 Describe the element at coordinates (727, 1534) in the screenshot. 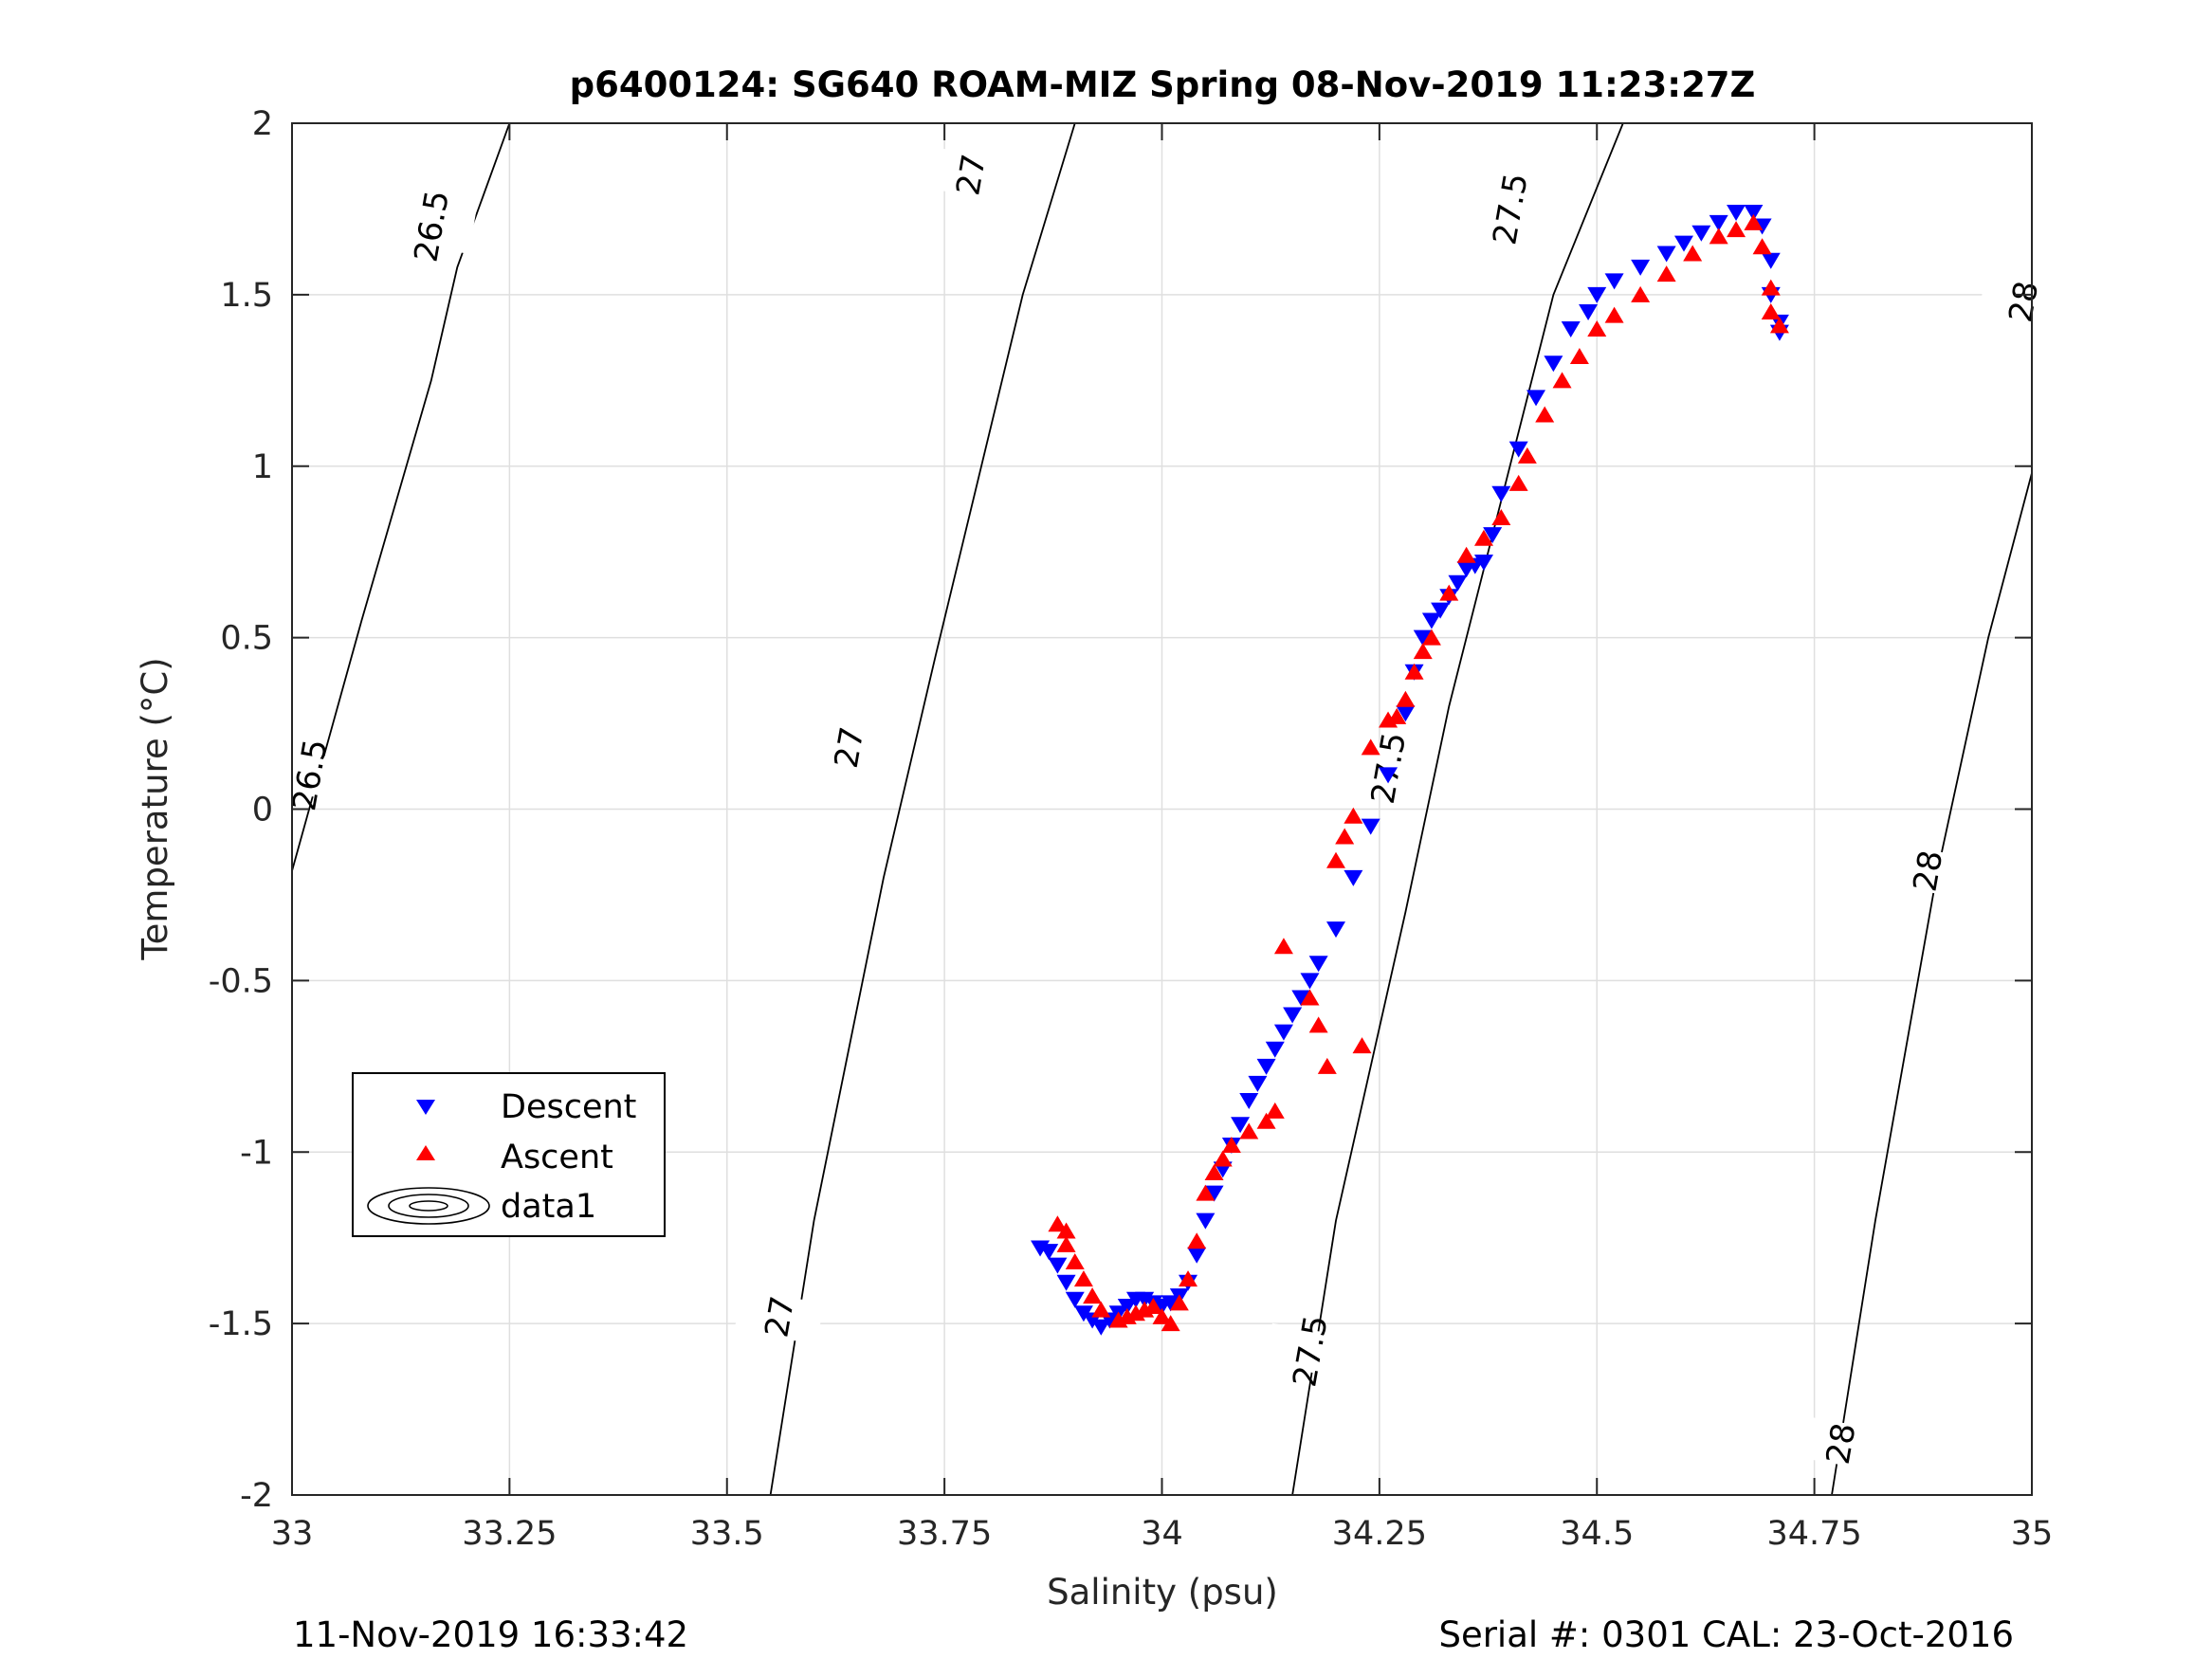

I see `x-tick-label: 33.5` at that location.